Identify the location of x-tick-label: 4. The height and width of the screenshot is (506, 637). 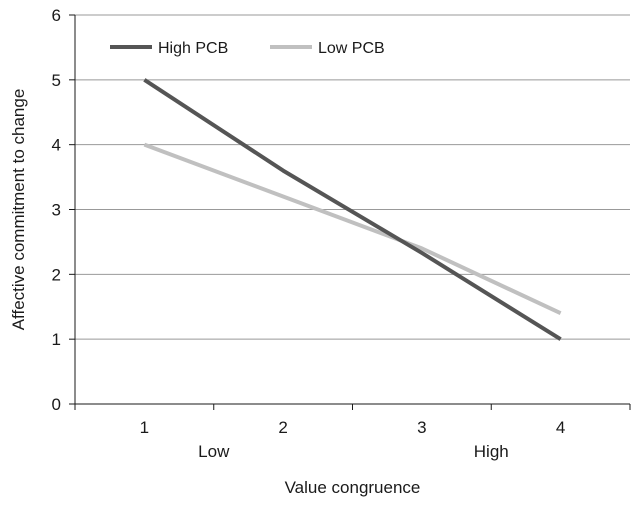
(560, 427).